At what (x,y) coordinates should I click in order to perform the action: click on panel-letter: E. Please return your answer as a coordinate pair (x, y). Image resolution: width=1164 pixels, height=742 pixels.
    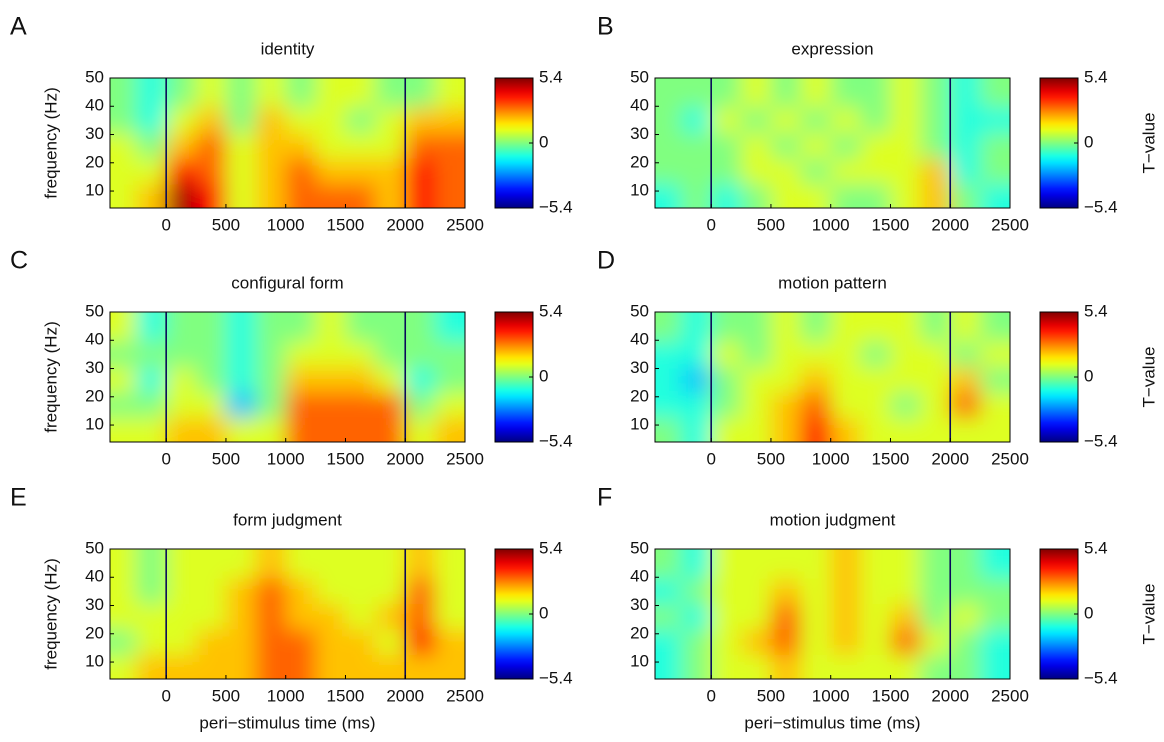
    Looking at the image, I should click on (18, 498).